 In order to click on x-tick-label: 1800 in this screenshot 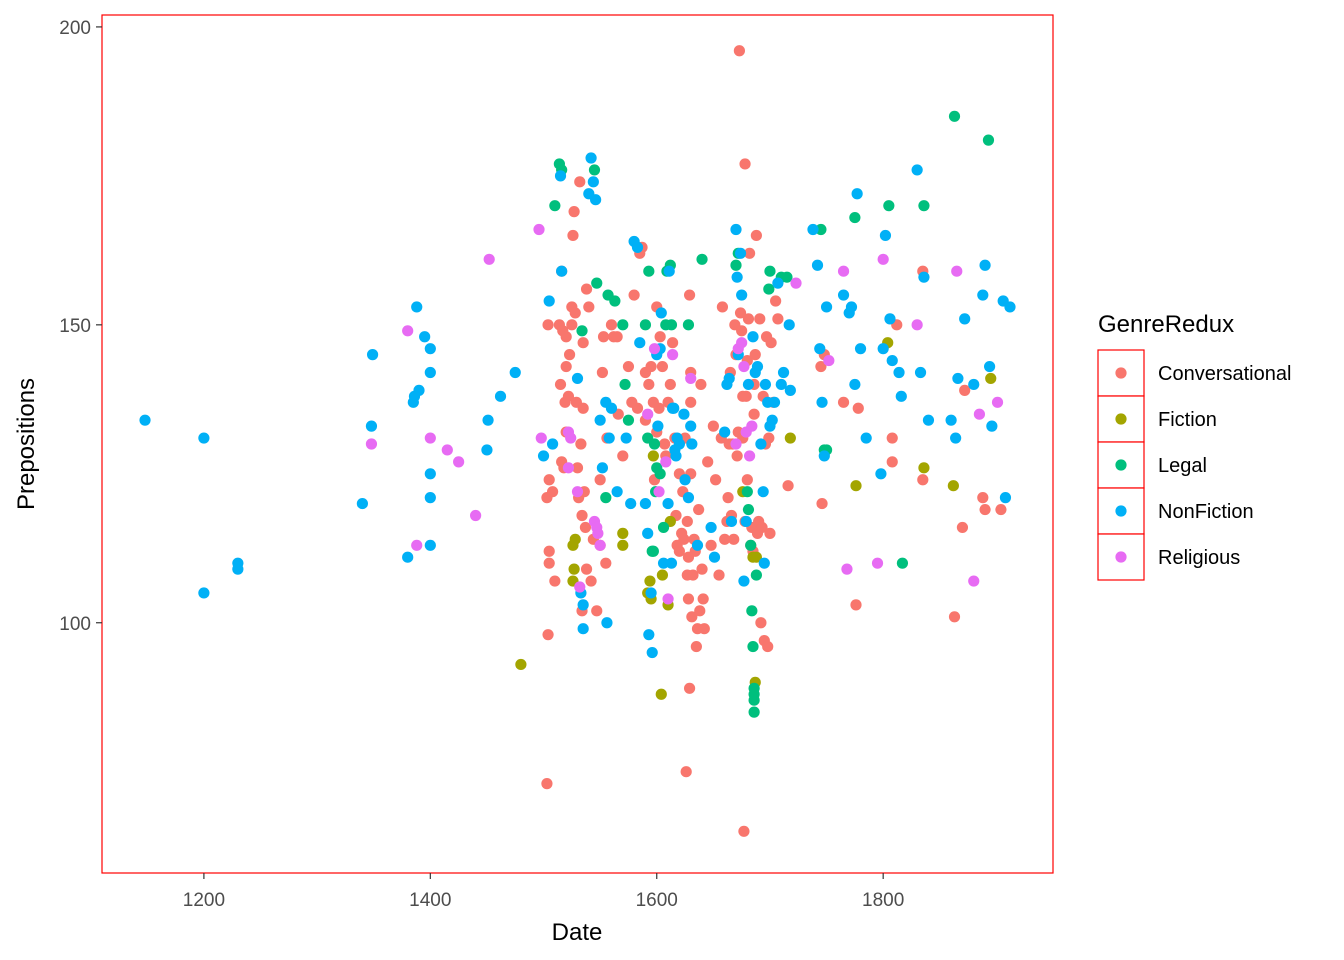, I will do `click(883, 900)`.